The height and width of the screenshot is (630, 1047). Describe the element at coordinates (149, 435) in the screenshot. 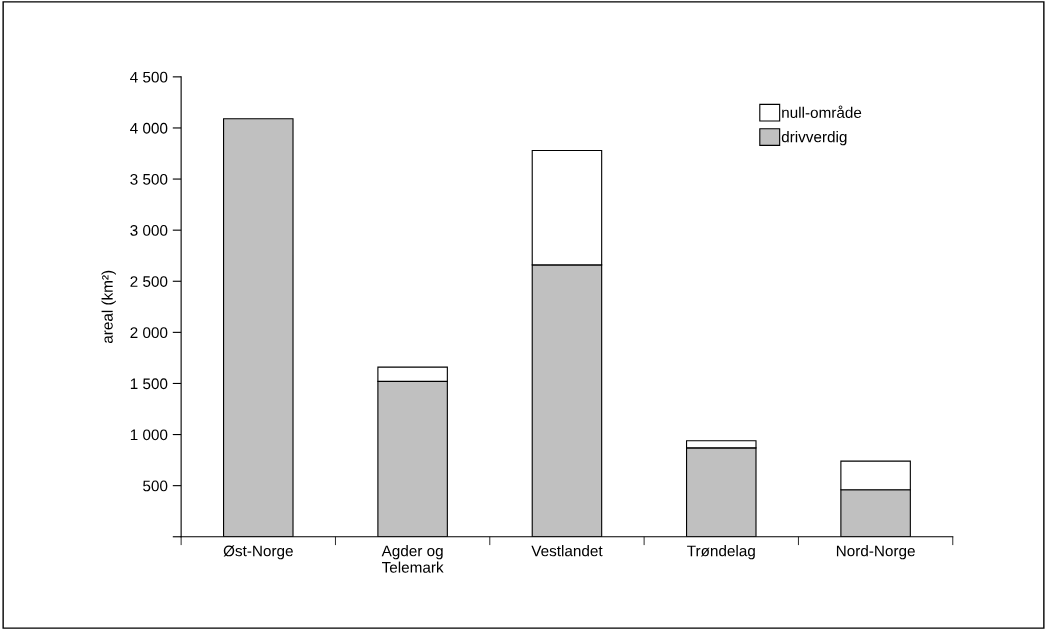

I see `y-tick-label: 1 000` at that location.